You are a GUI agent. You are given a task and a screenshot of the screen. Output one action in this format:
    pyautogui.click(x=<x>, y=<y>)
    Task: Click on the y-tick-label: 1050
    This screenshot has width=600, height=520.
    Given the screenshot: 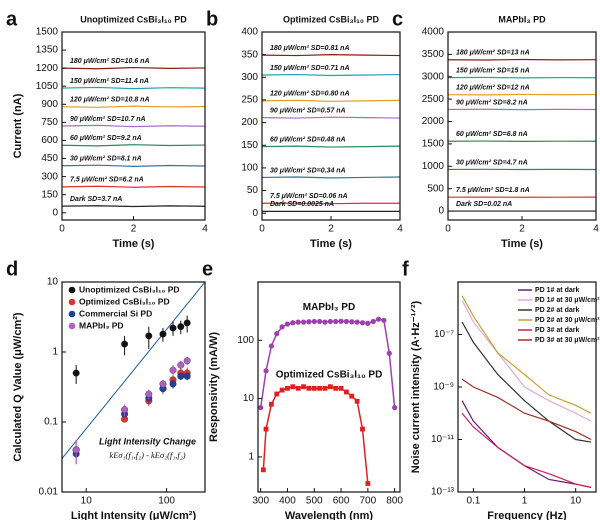 What is the action you would take?
    pyautogui.click(x=47, y=86)
    